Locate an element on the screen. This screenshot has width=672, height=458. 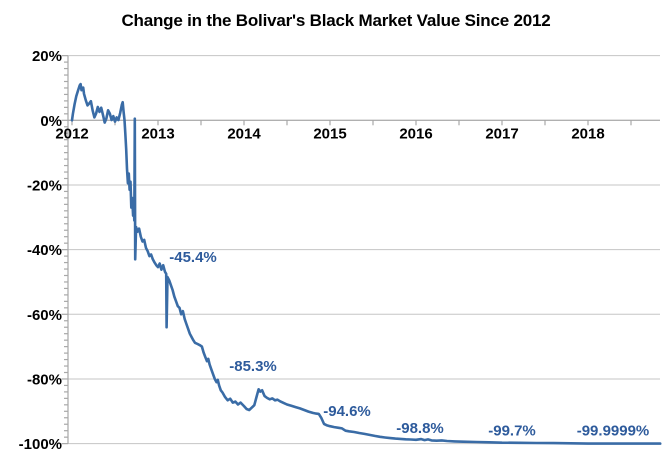
y-tick-label: -80% is located at coordinates (44, 379).